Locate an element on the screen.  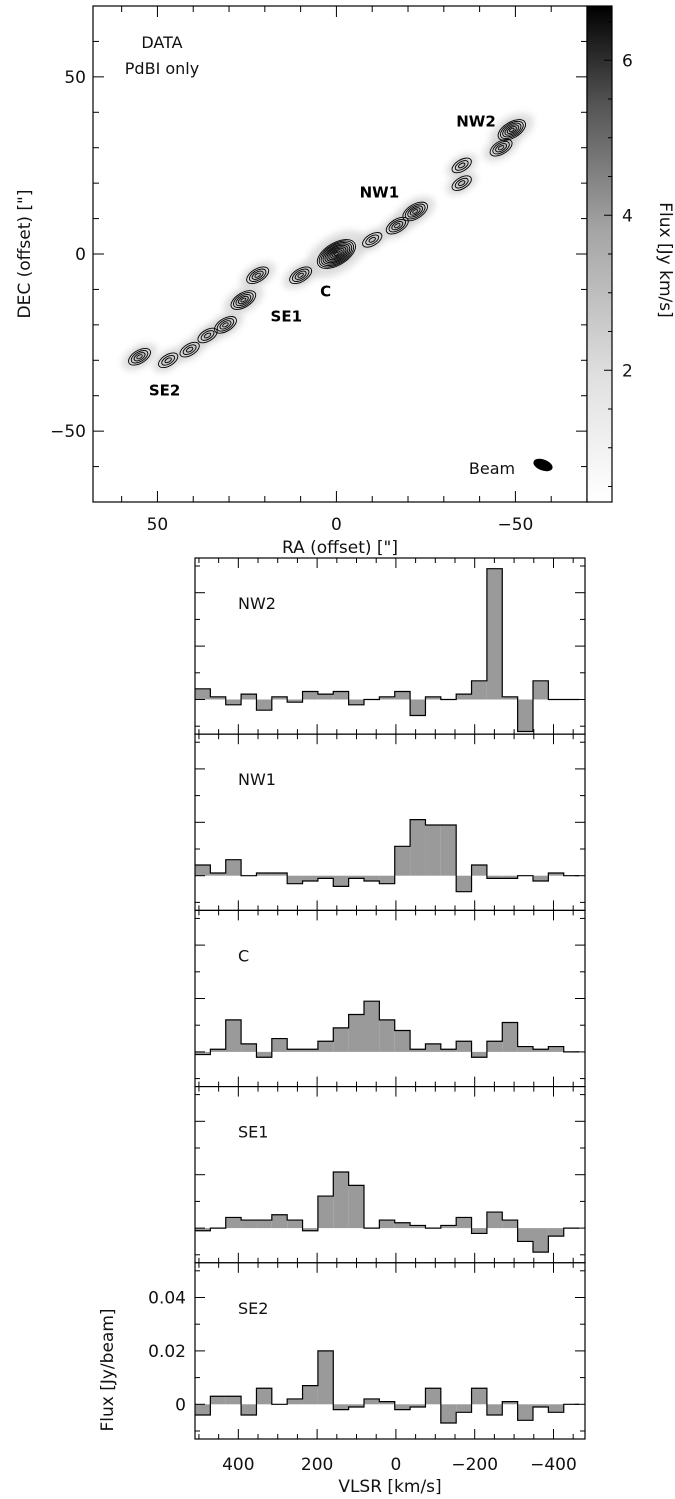
region-label-nw2: NW2 is located at coordinates (476, 121).